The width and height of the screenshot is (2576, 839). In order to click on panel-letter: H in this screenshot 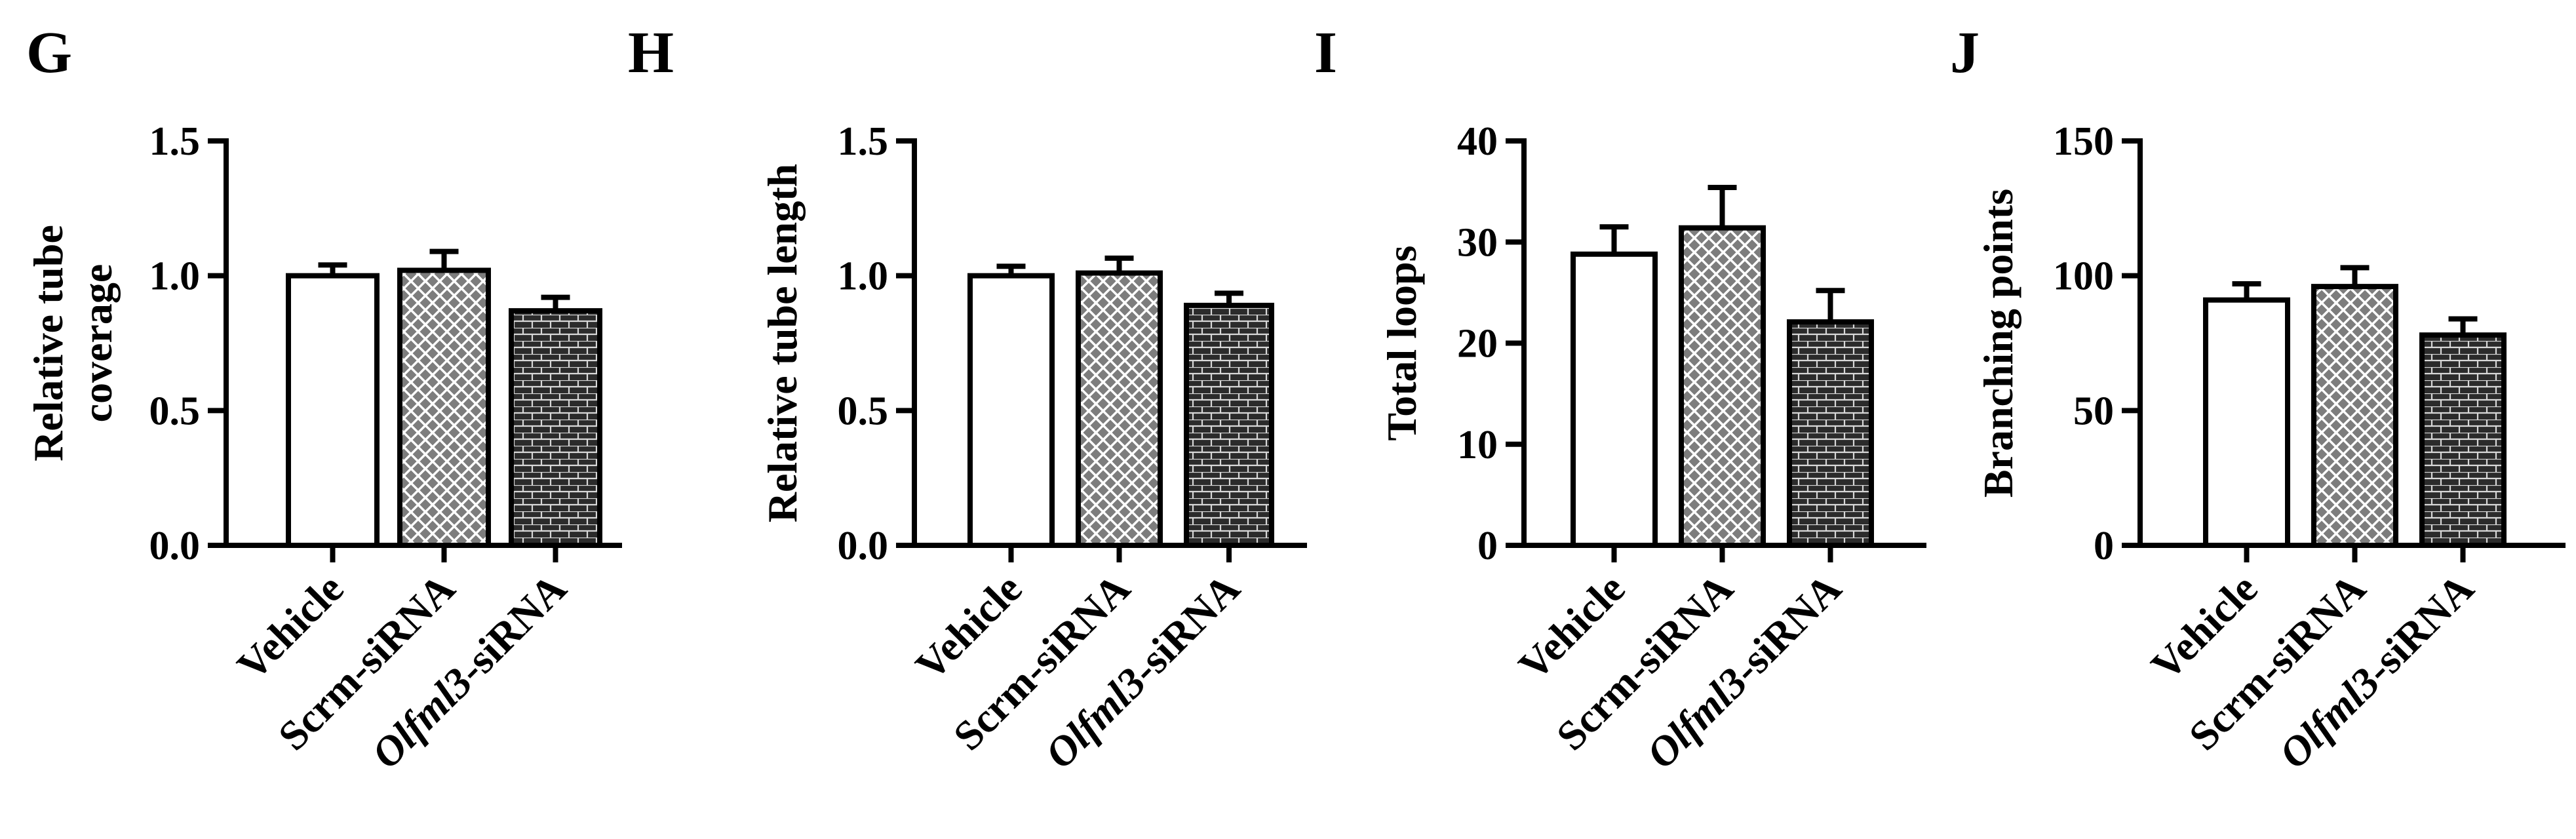, I will do `click(651, 52)`.